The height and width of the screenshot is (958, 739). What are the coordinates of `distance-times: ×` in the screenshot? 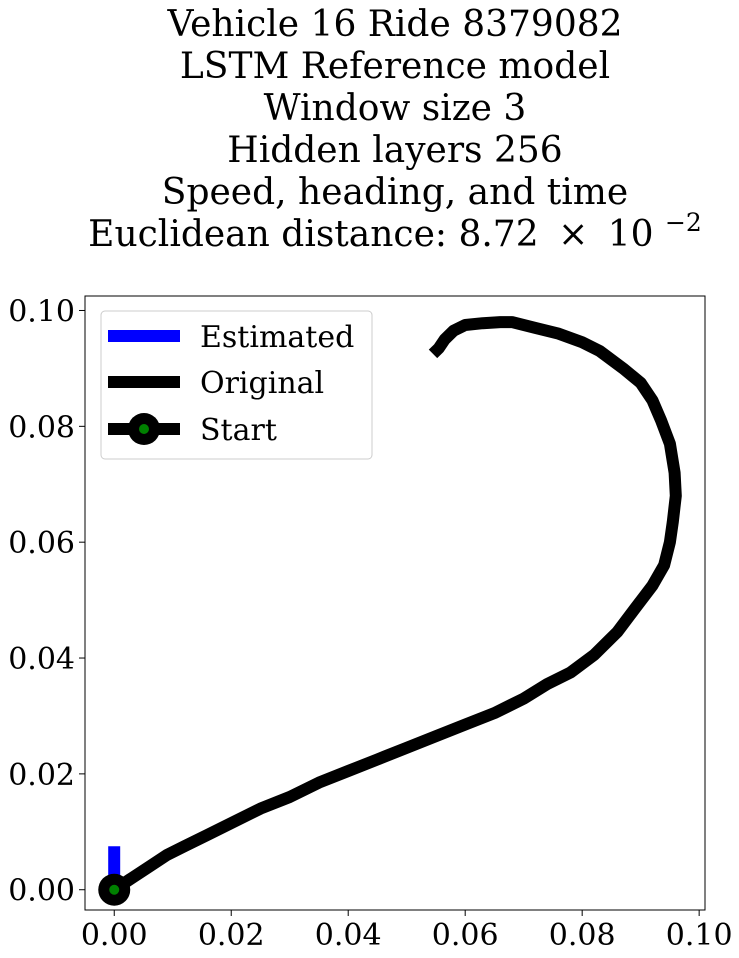 It's located at (573, 234).